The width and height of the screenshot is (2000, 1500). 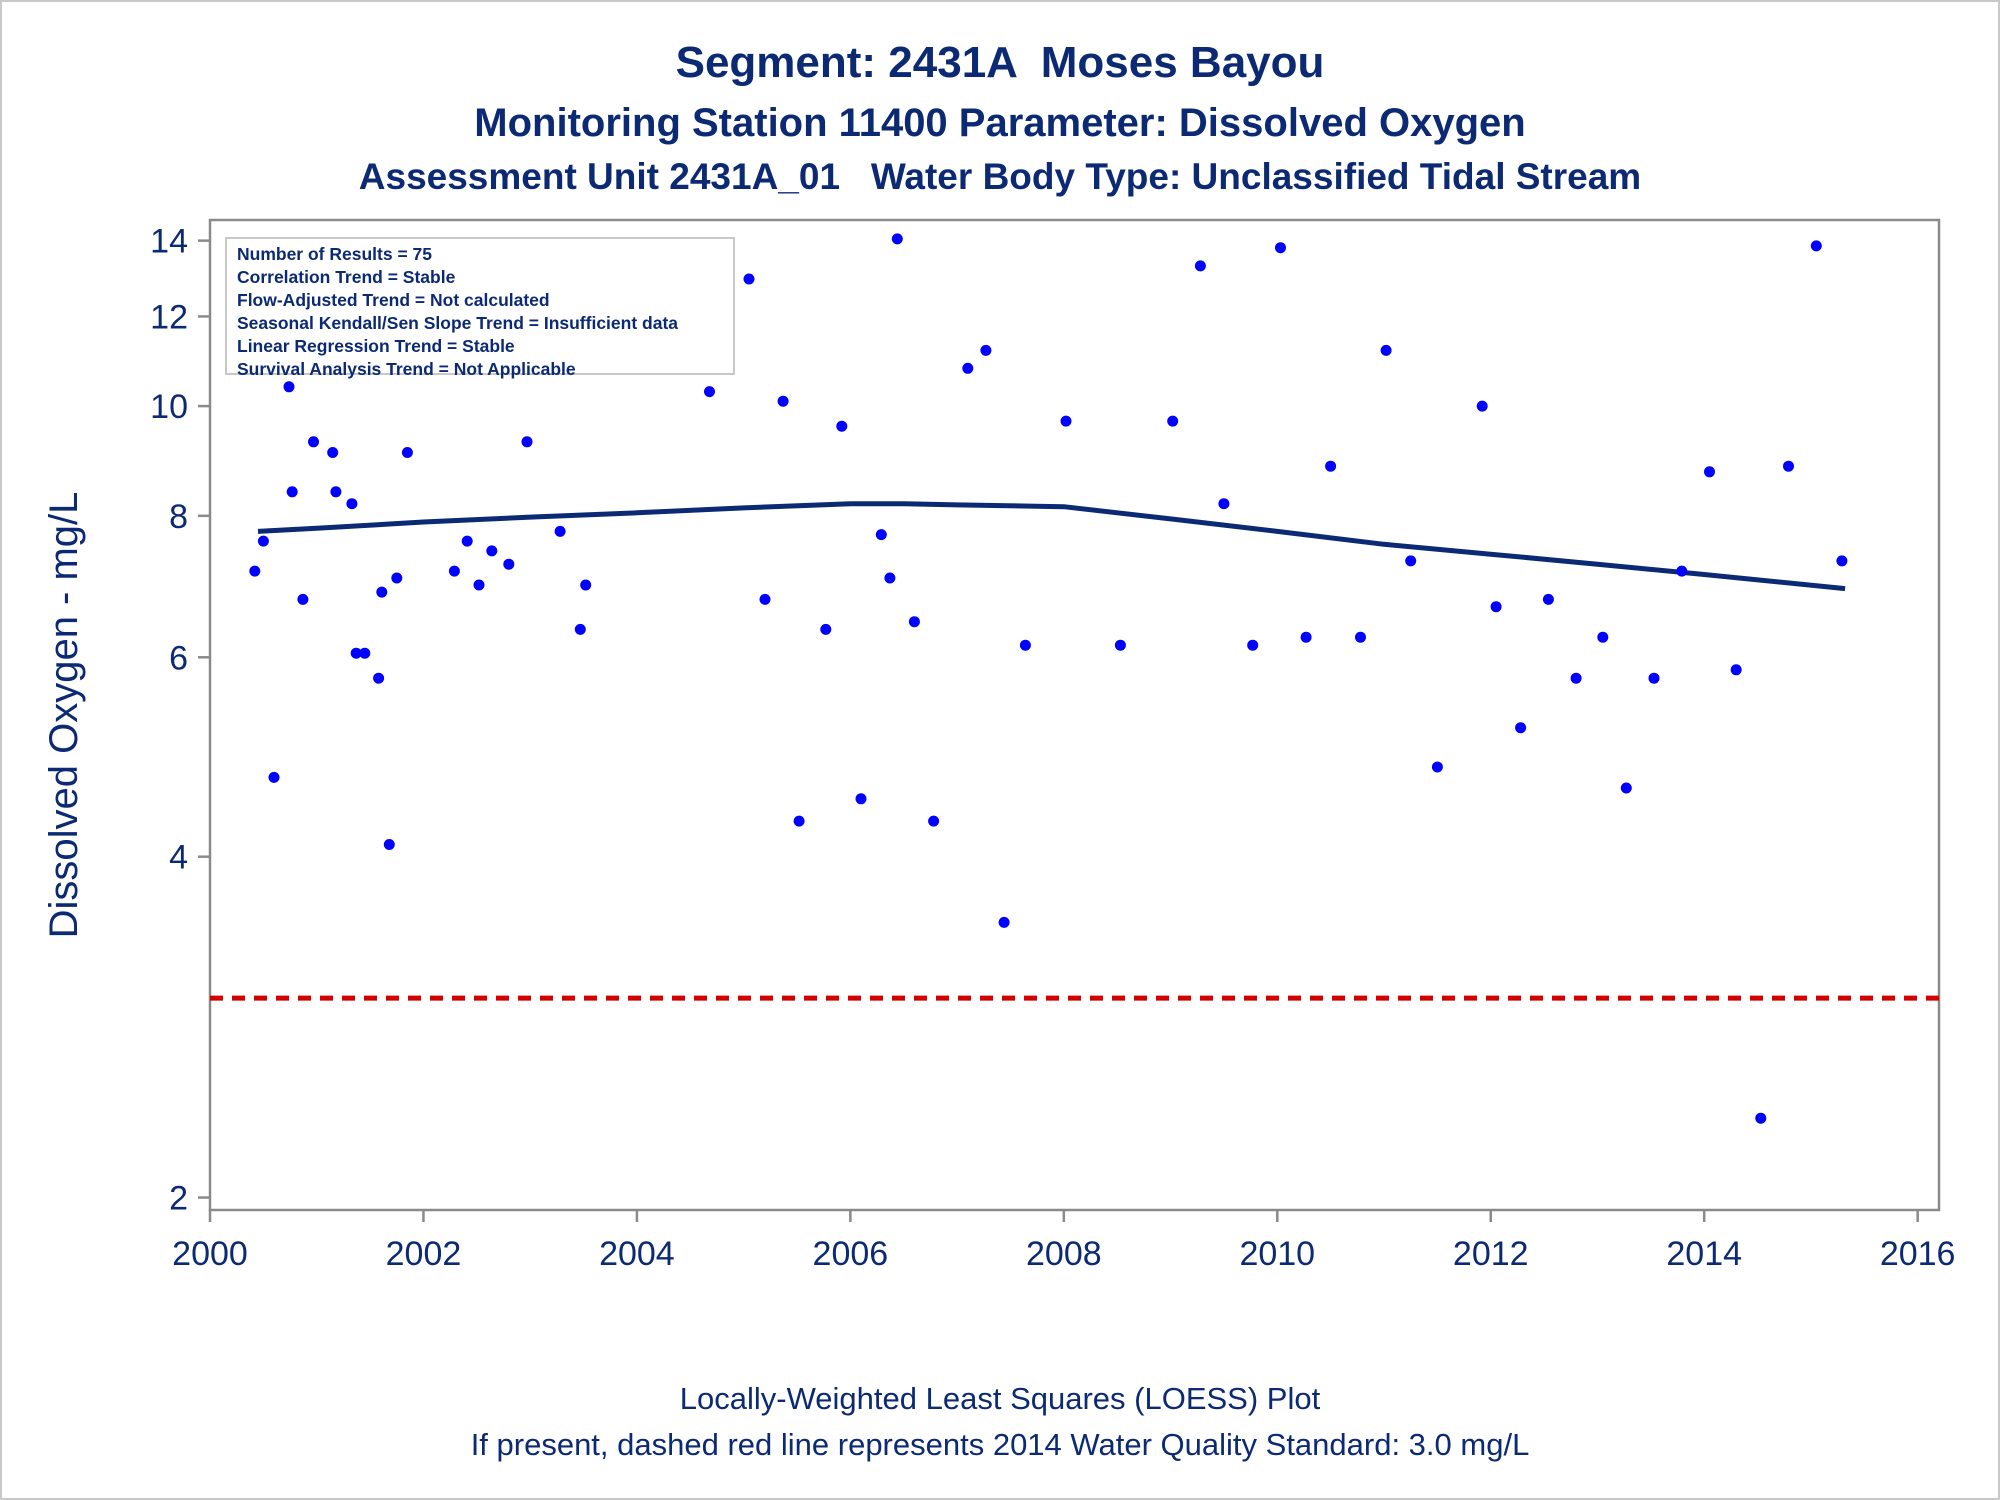 I want to click on x-tick-label: 2016, so click(x=1918, y=1254).